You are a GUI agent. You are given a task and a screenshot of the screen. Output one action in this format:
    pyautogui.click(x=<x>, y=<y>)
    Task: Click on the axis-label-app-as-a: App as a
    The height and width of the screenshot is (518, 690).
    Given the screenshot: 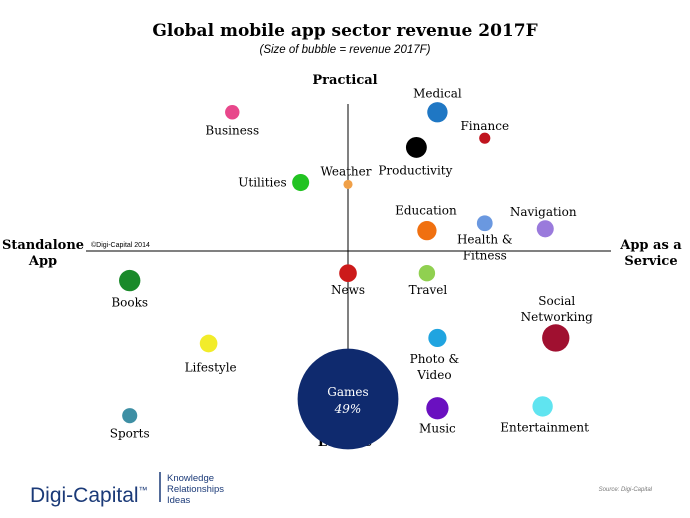 What is the action you would take?
    pyautogui.click(x=650, y=245)
    